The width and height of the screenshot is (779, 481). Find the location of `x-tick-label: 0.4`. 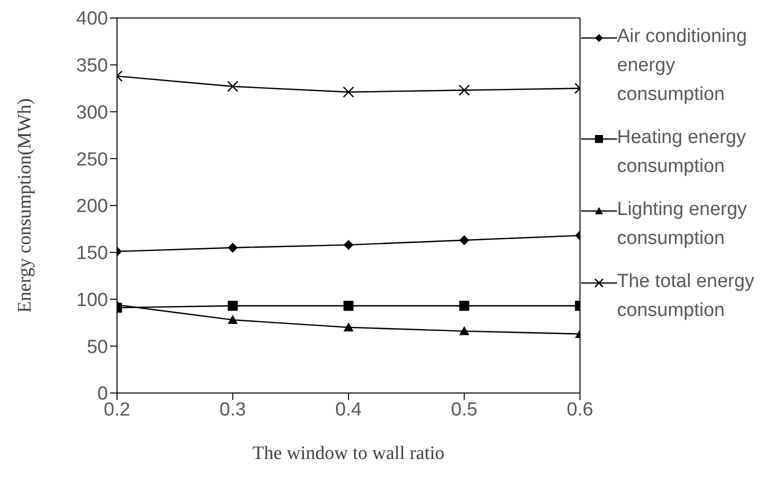

x-tick-label: 0.4 is located at coordinates (348, 409).